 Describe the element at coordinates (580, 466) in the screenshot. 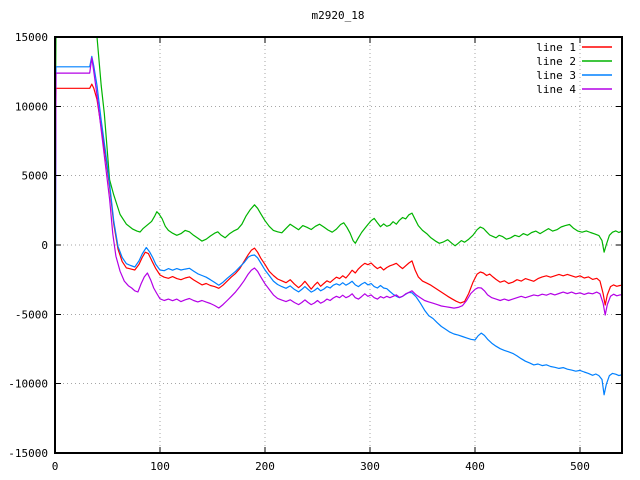

I see `x-tick-label: 500` at that location.